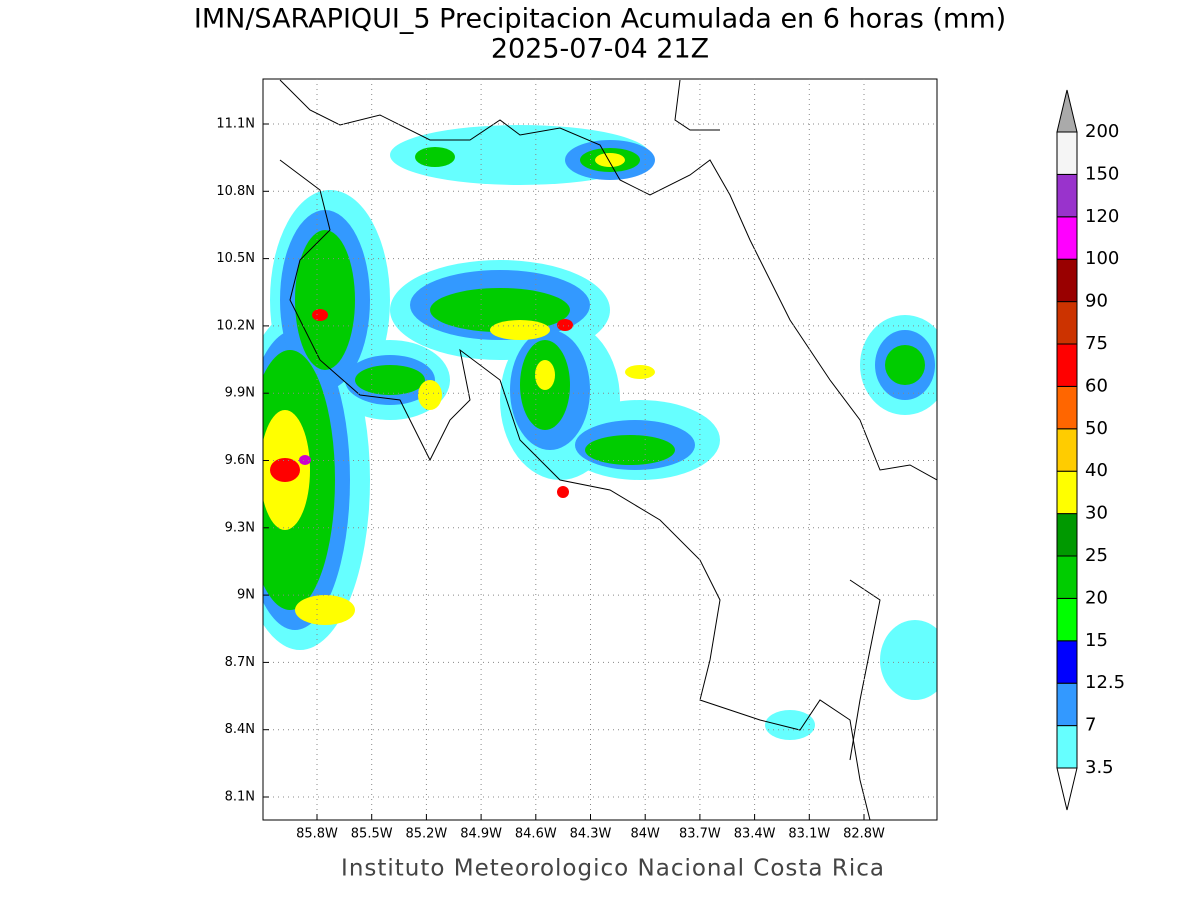 The height and width of the screenshot is (900, 1200). What do you see at coordinates (372, 834) in the screenshot?
I see `x-tick-label: 85.5W` at bounding box center [372, 834].